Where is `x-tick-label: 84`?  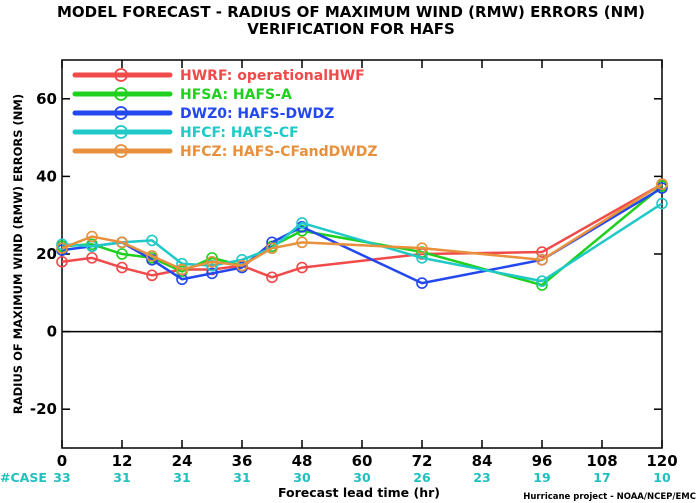
x-tick-label: 84 is located at coordinates (482, 461).